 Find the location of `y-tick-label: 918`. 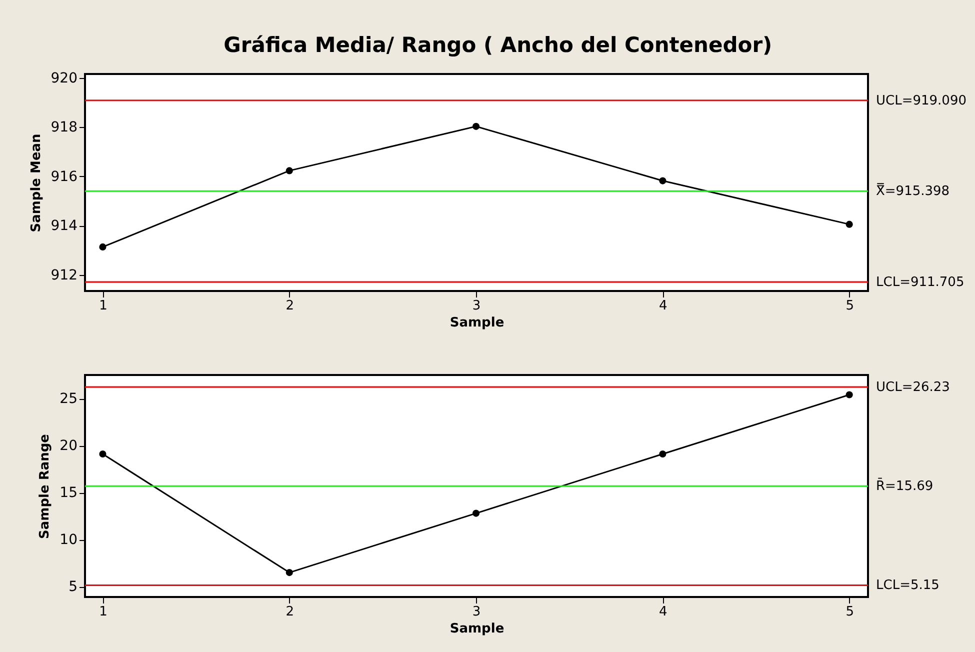

y-tick-label: 918 is located at coordinates (64, 128).